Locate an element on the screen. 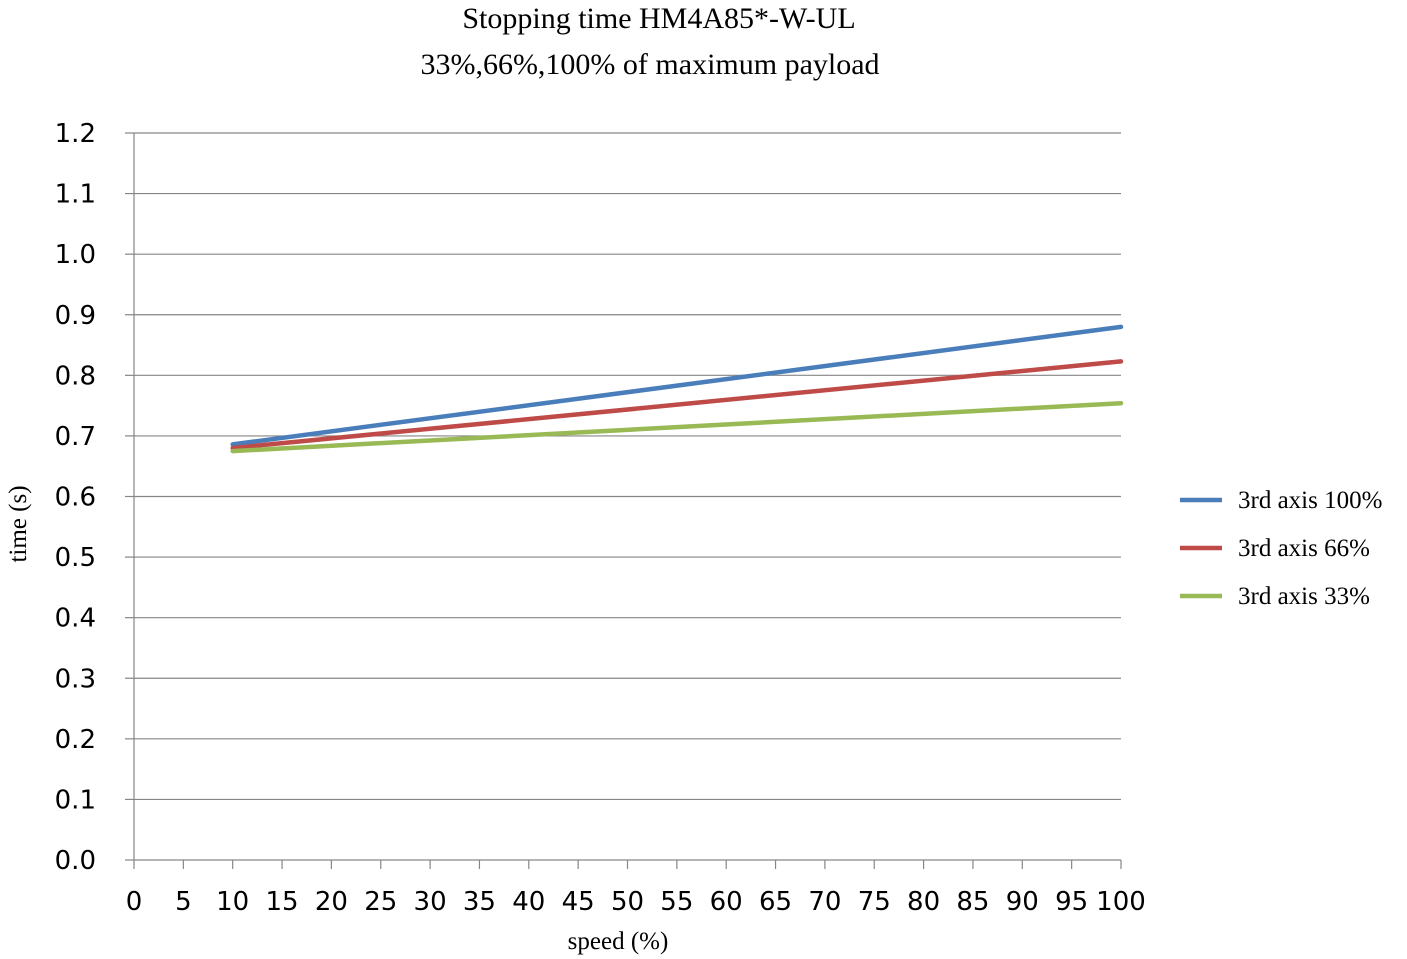  x-tick-label: 75 is located at coordinates (874, 902).